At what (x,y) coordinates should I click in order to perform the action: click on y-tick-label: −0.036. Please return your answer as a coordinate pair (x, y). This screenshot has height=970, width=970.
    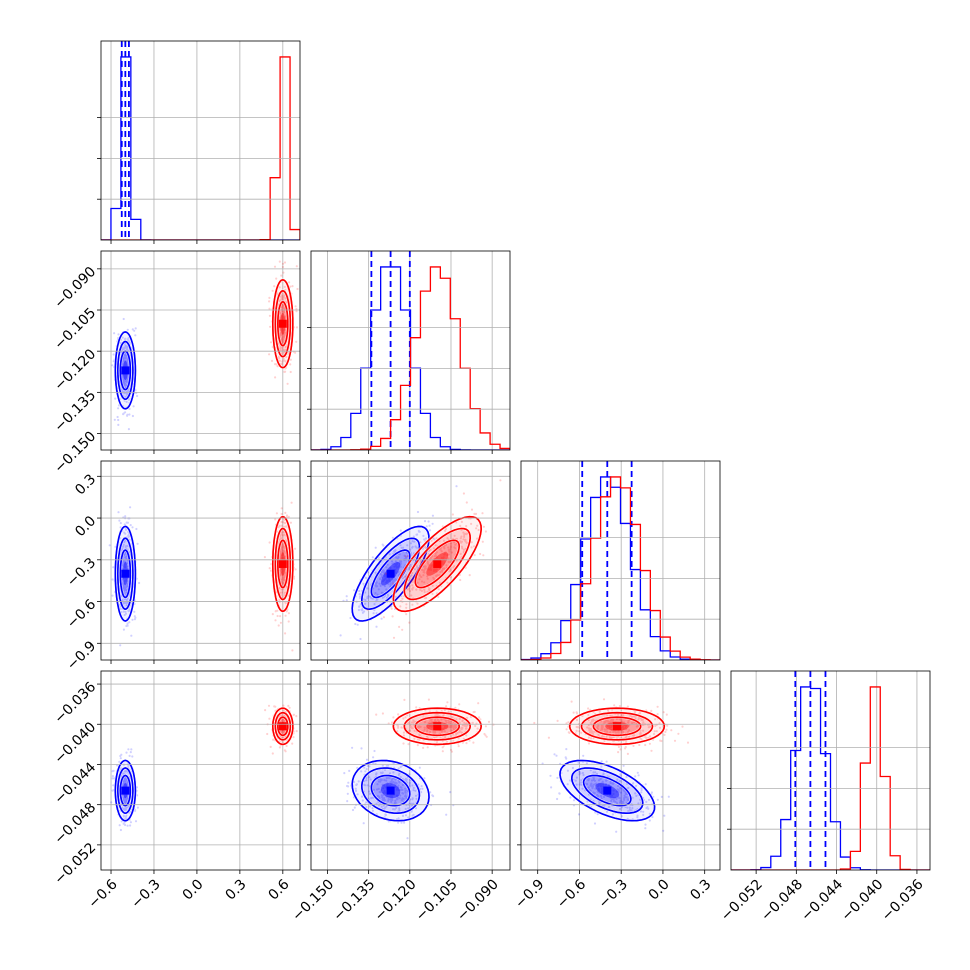
    Looking at the image, I should click on (75, 703).